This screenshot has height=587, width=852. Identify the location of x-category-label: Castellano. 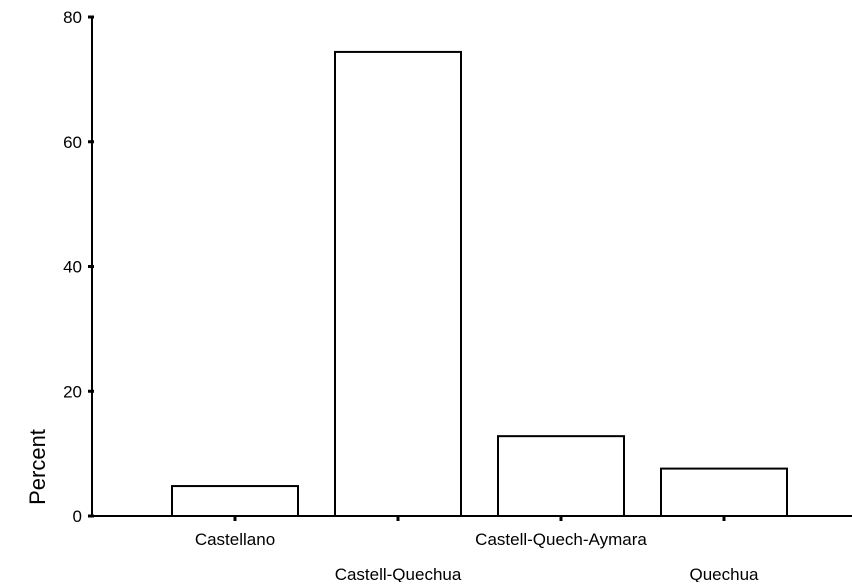
(235, 539).